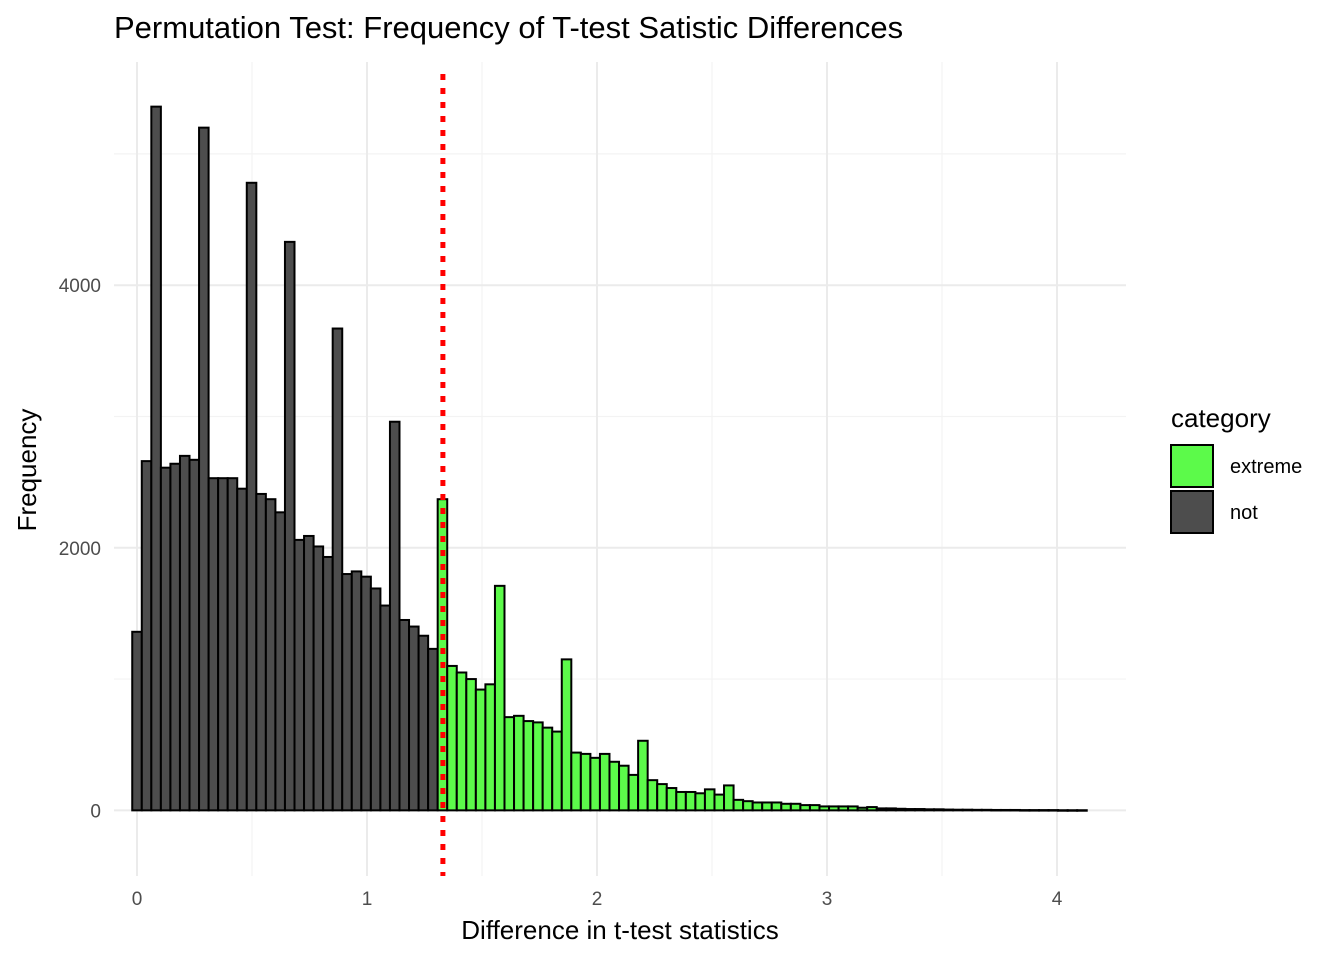 This screenshot has width=1344, height=960. What do you see at coordinates (1221, 418) in the screenshot?
I see `legend-title: category` at bounding box center [1221, 418].